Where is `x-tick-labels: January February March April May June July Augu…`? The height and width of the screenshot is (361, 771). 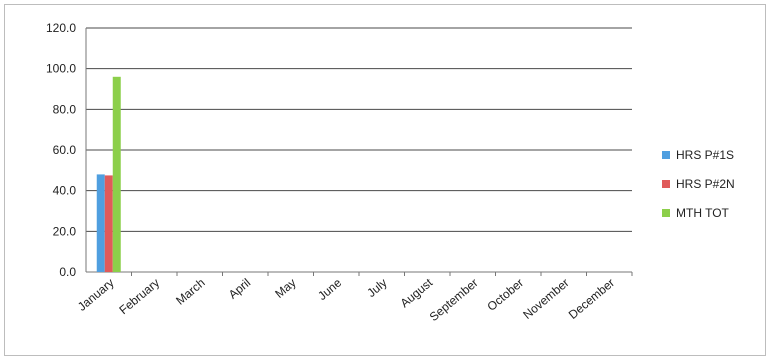
x-tick-labels: January February March April May June July Augu… is located at coordinates (354, 298).